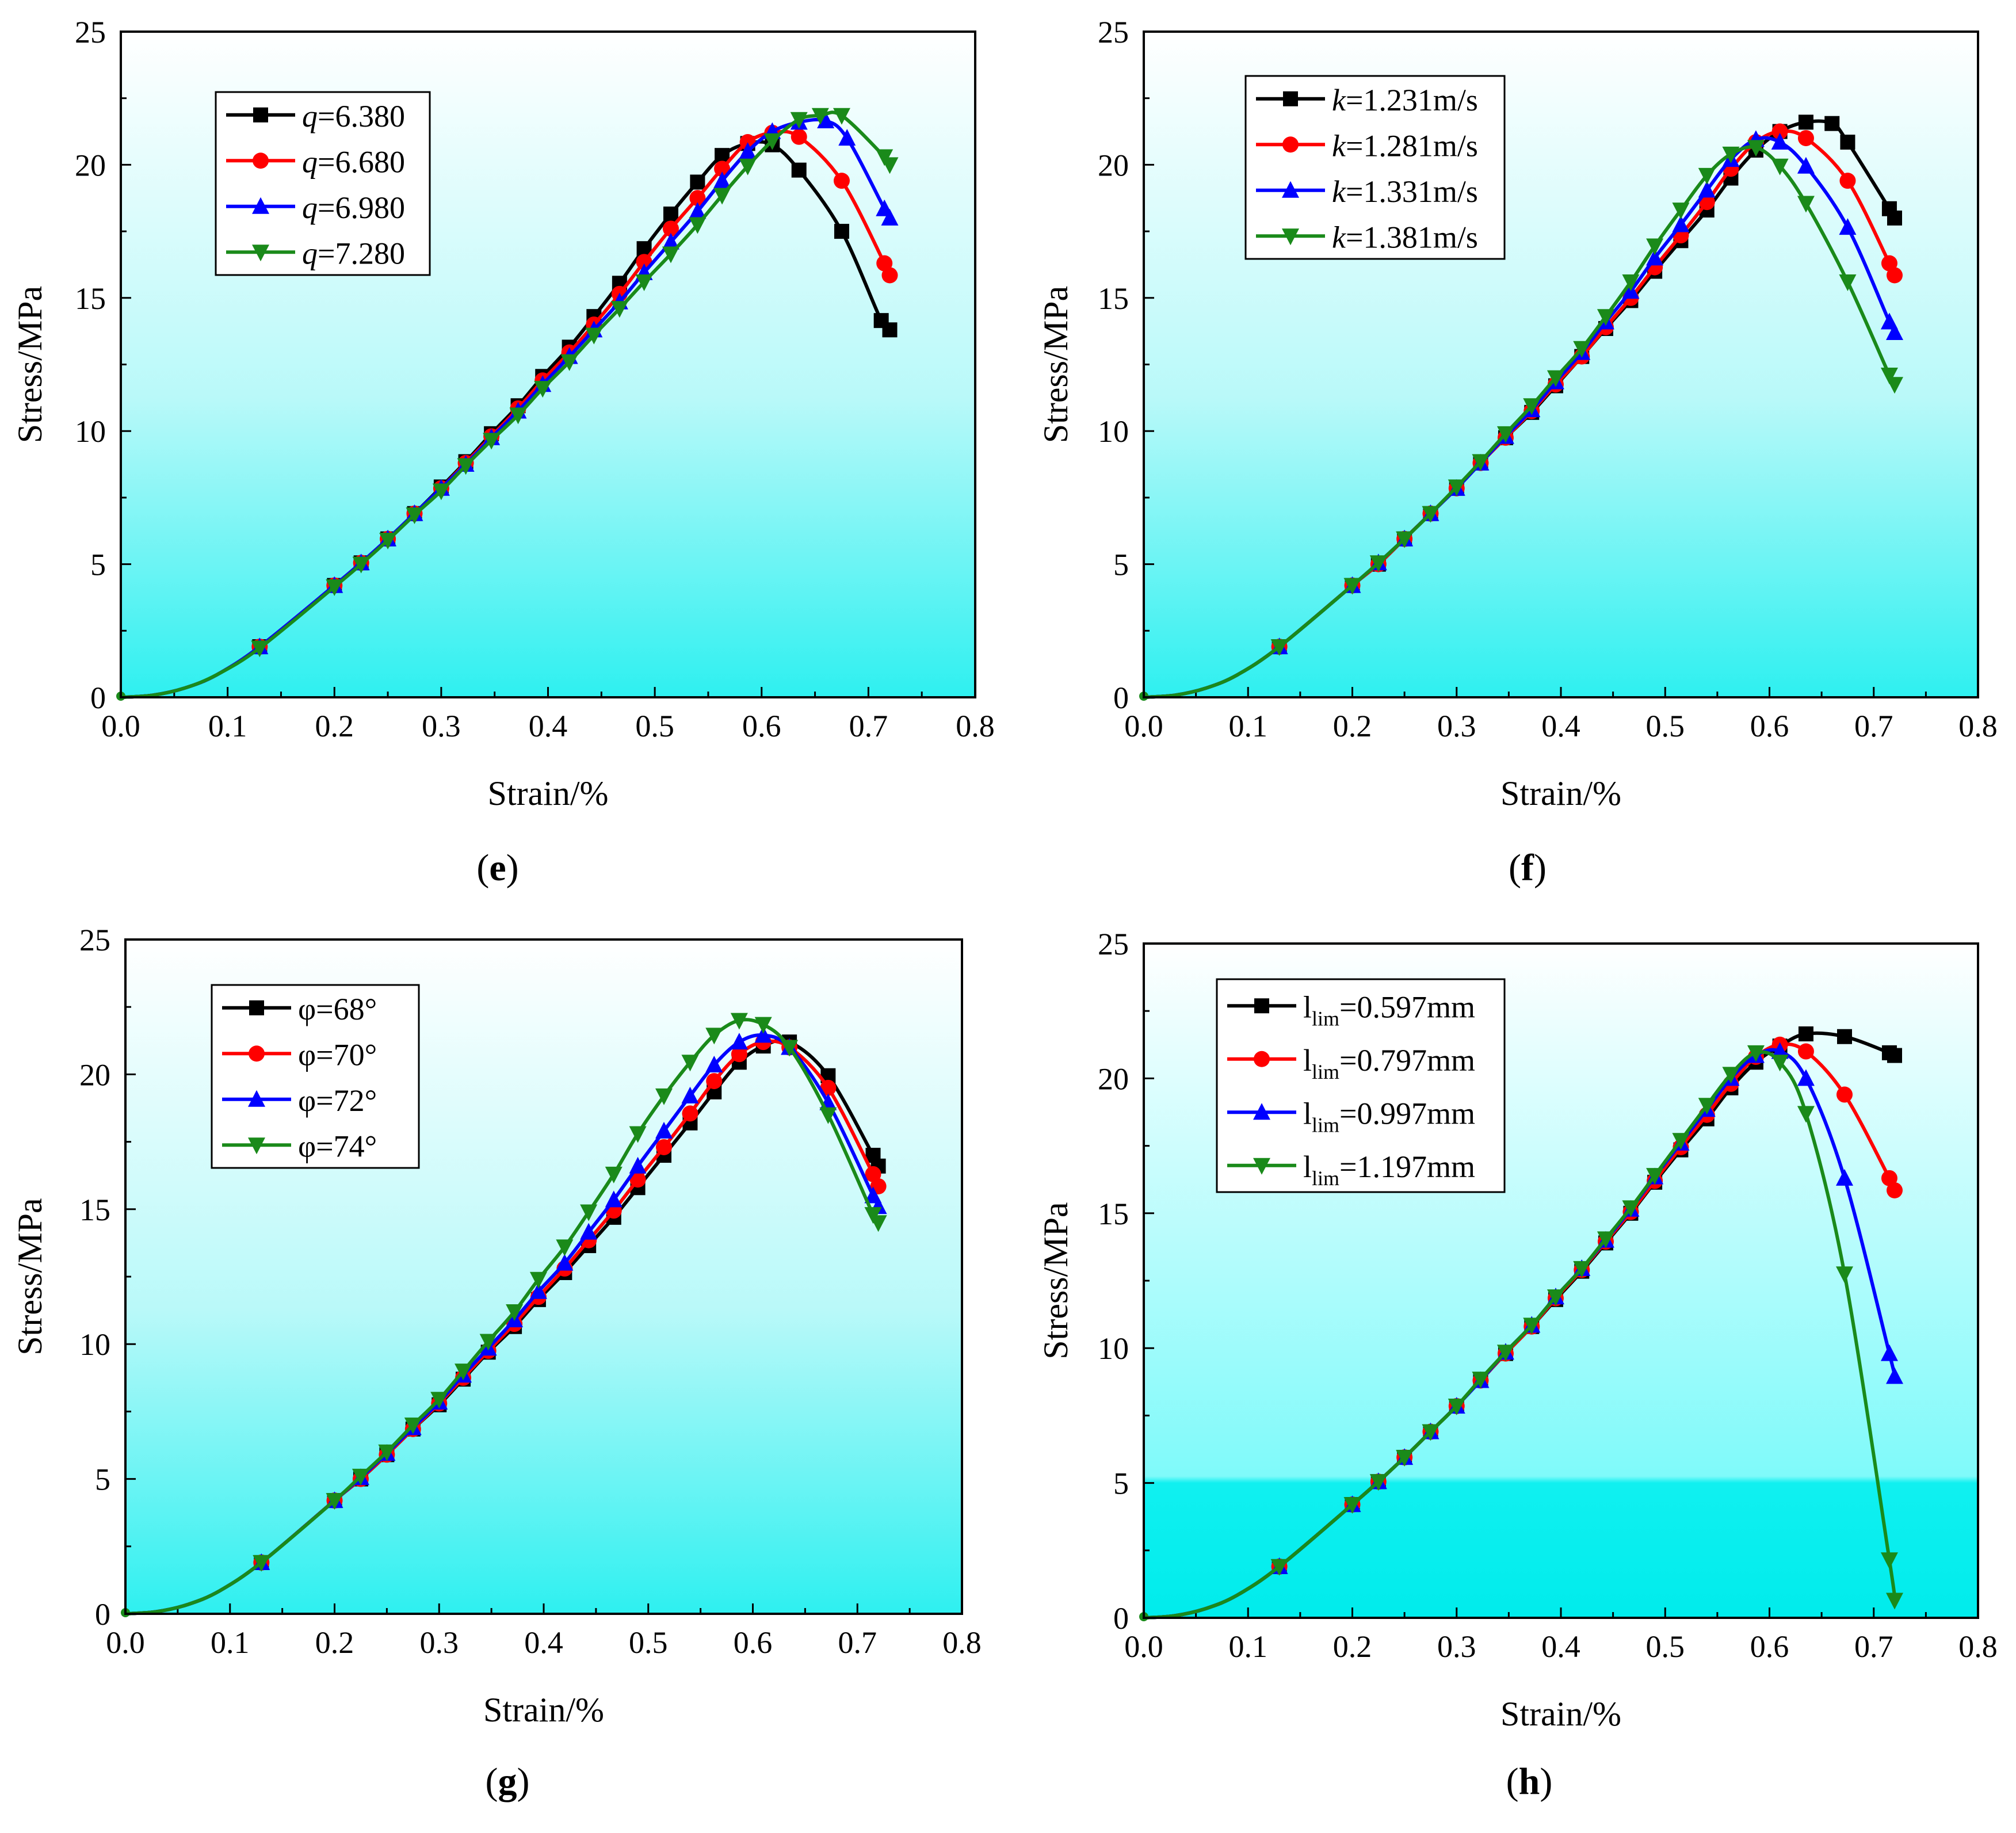 This screenshot has width=2016, height=1833. What do you see at coordinates (1405, 100) in the screenshot?
I see `legend-entry-1: k=1.231m/s` at bounding box center [1405, 100].